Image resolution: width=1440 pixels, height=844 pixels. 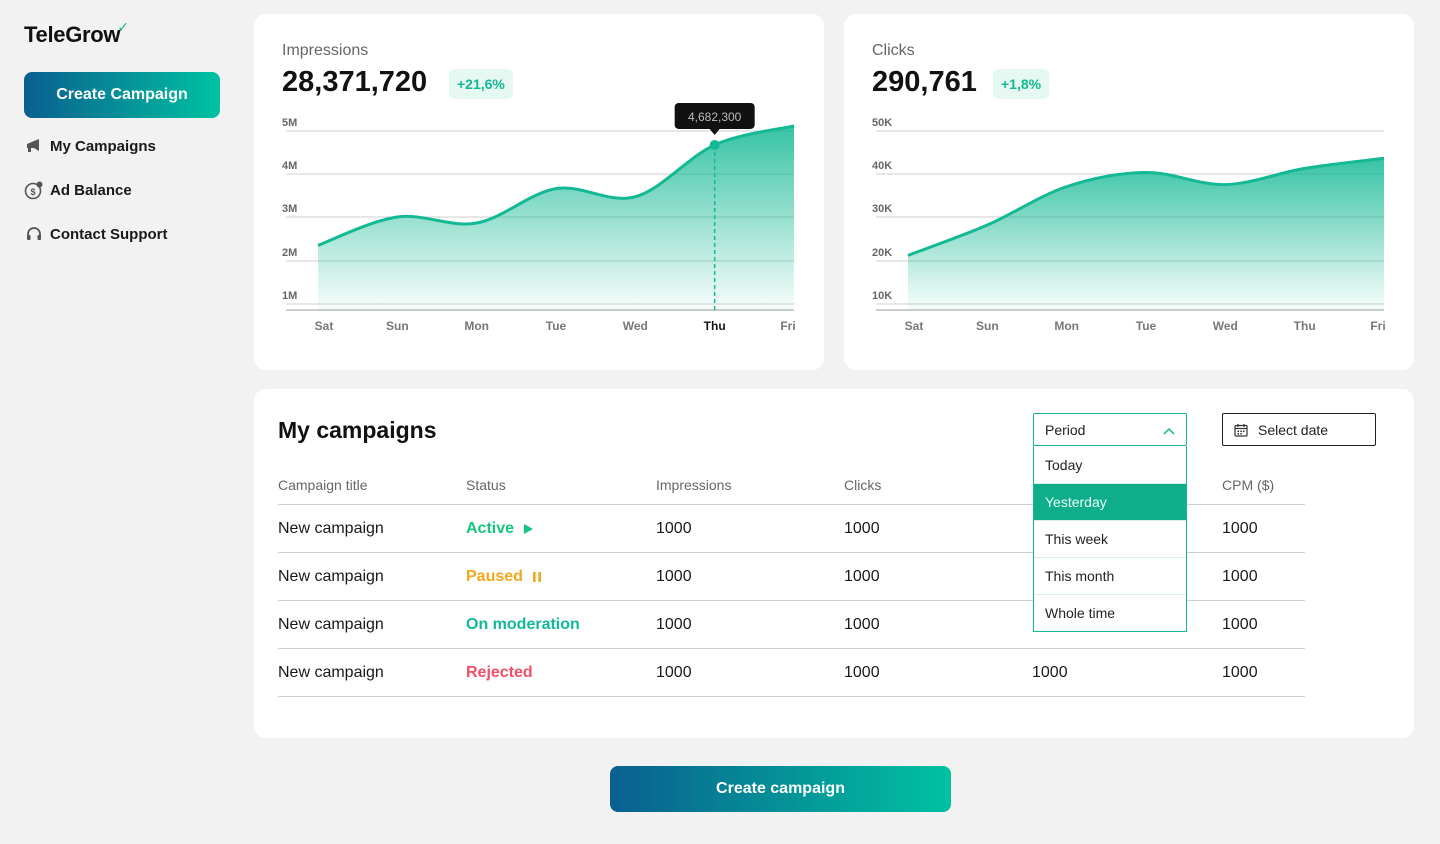 I want to click on coin-icon: $, so click(x=34, y=190).